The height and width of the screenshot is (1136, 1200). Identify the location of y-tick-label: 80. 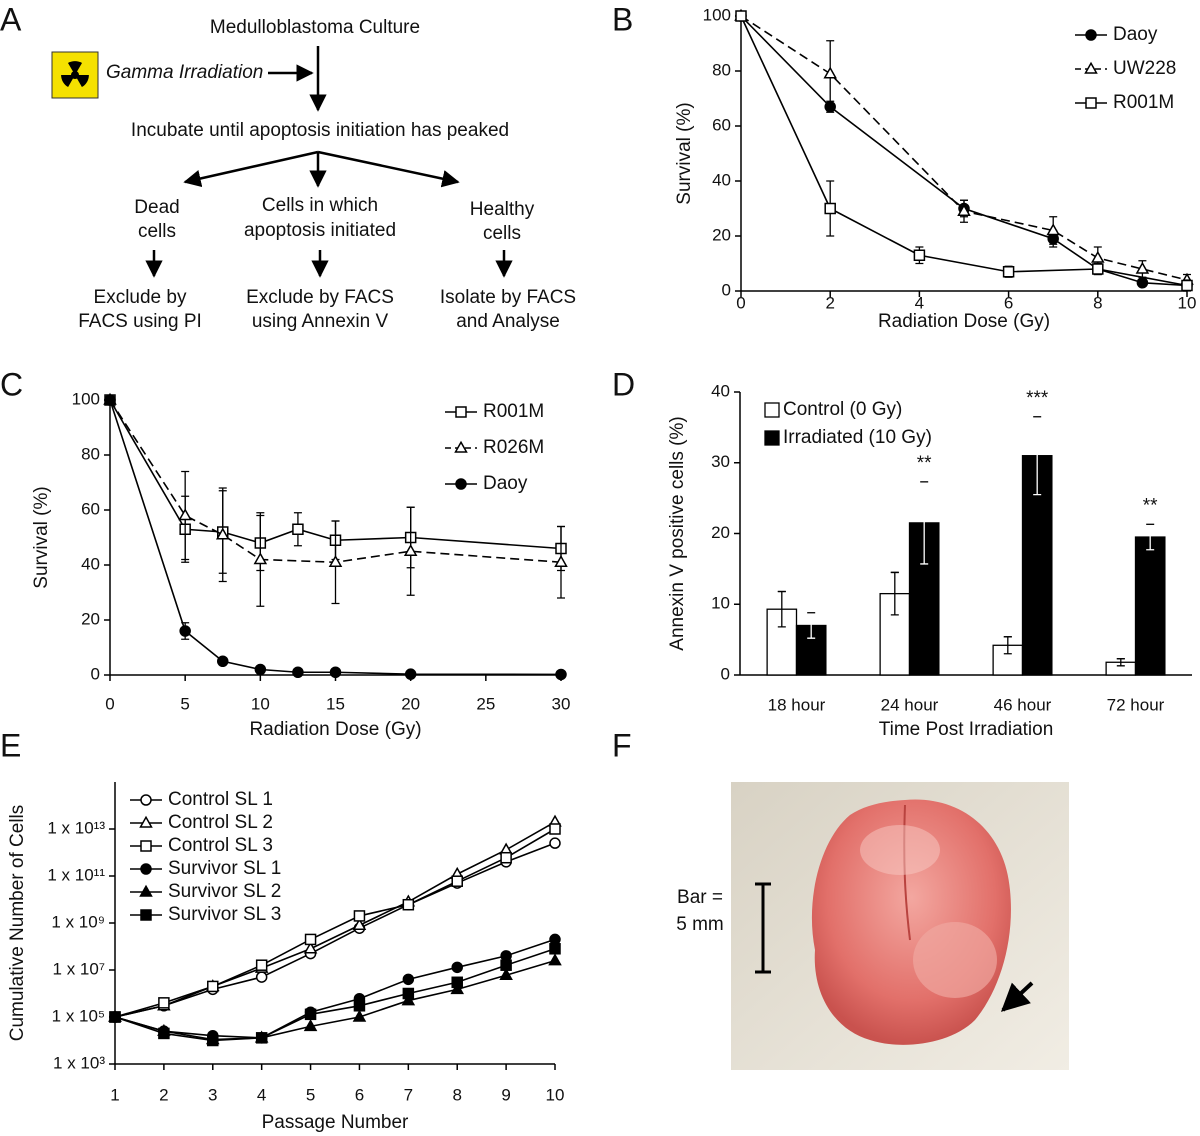
(721, 69).